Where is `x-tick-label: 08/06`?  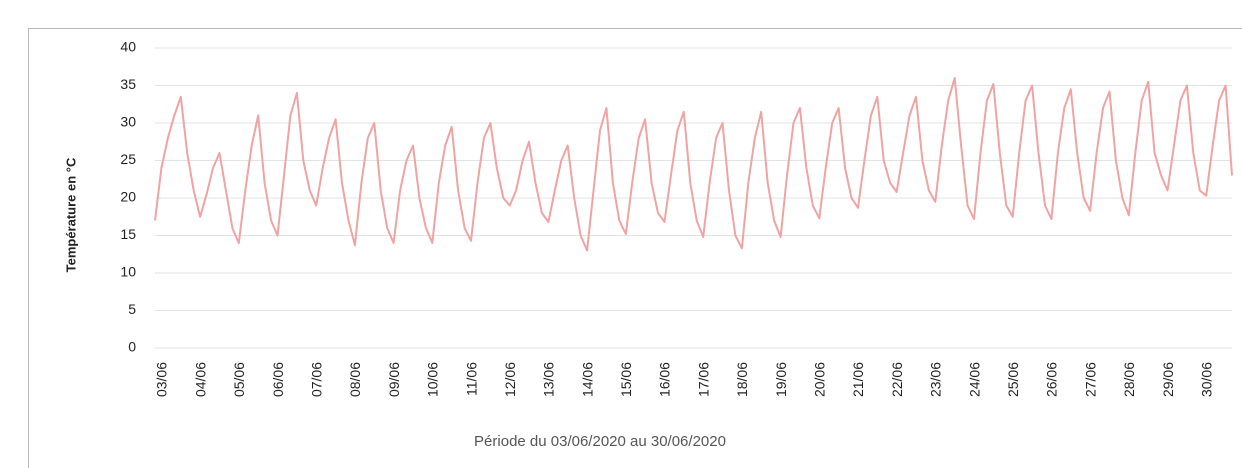
x-tick-label: 08/06 is located at coordinates (355, 379).